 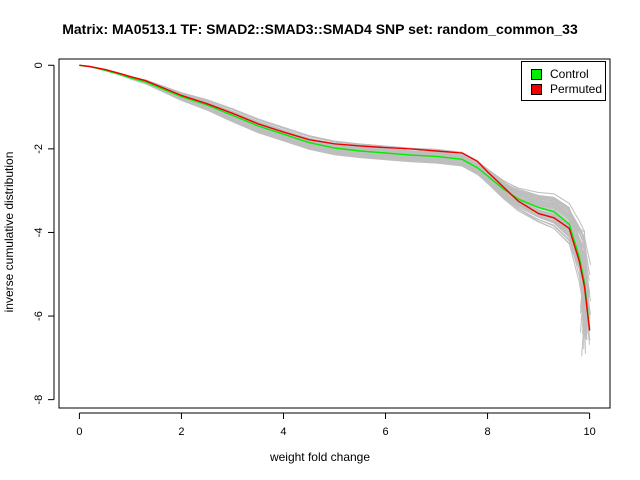 I want to click on y-axis: 0 -2 -4 -6 -8, so click(x=44, y=233).